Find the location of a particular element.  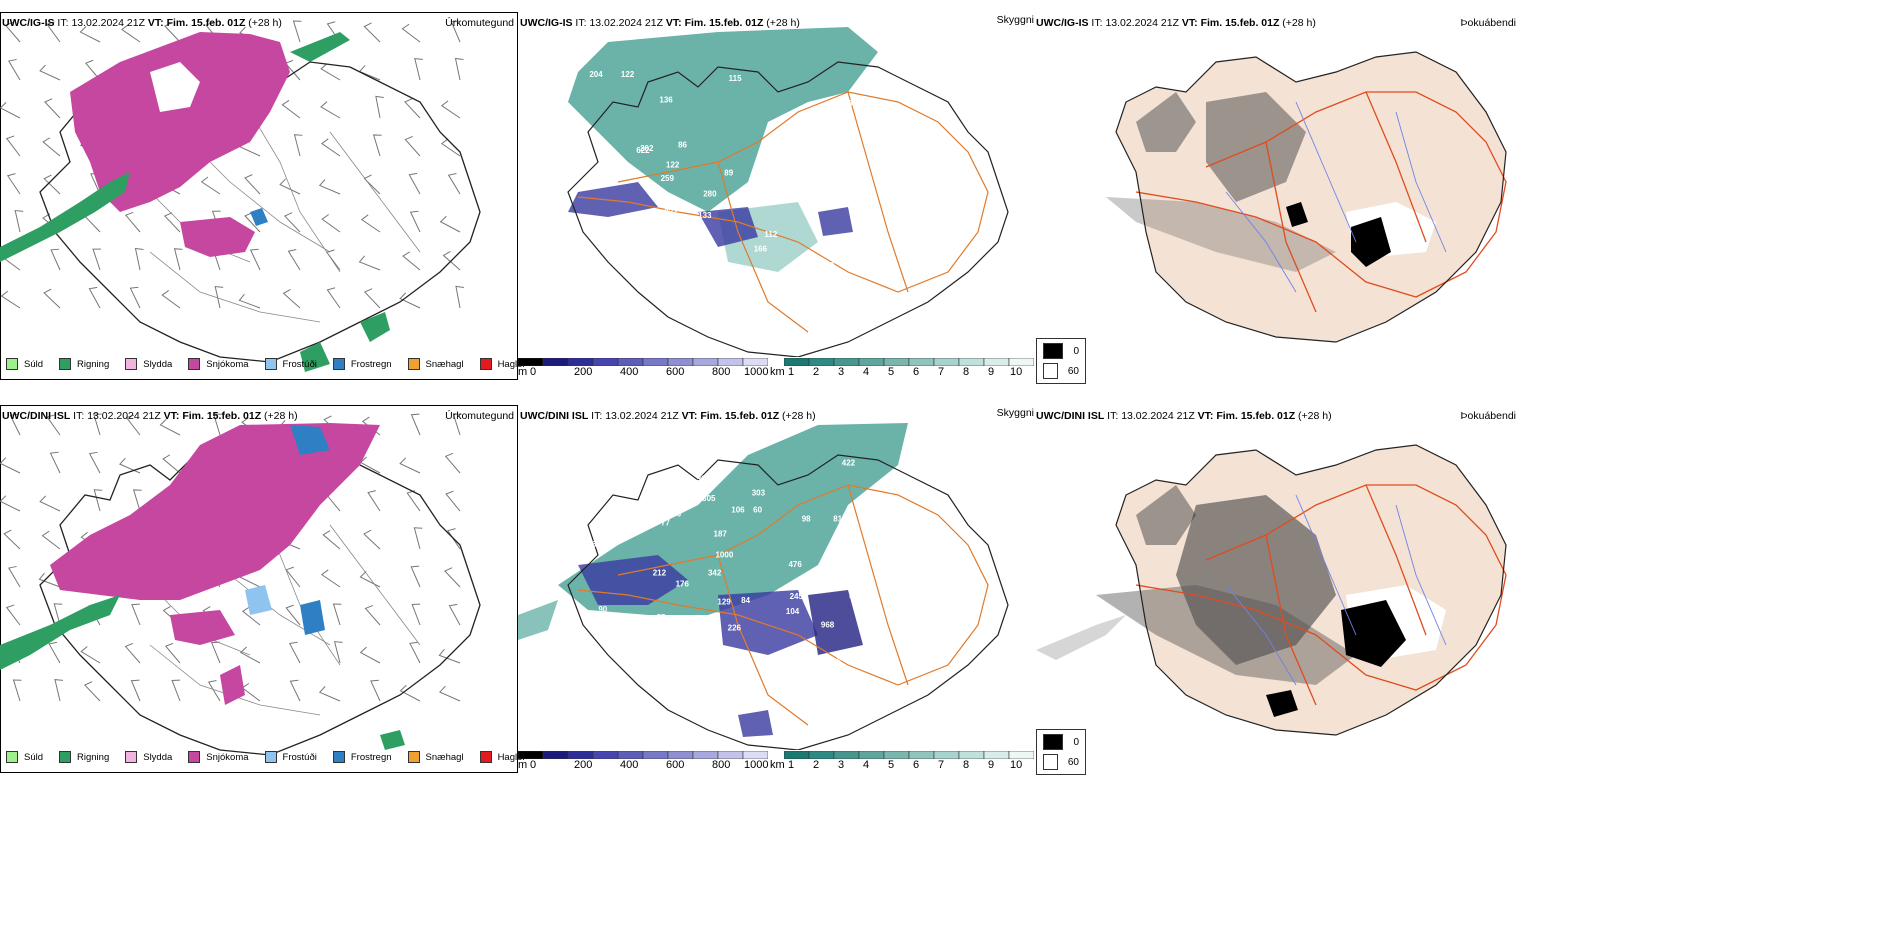

fog-index-map-bottom is located at coordinates (1271, 590).